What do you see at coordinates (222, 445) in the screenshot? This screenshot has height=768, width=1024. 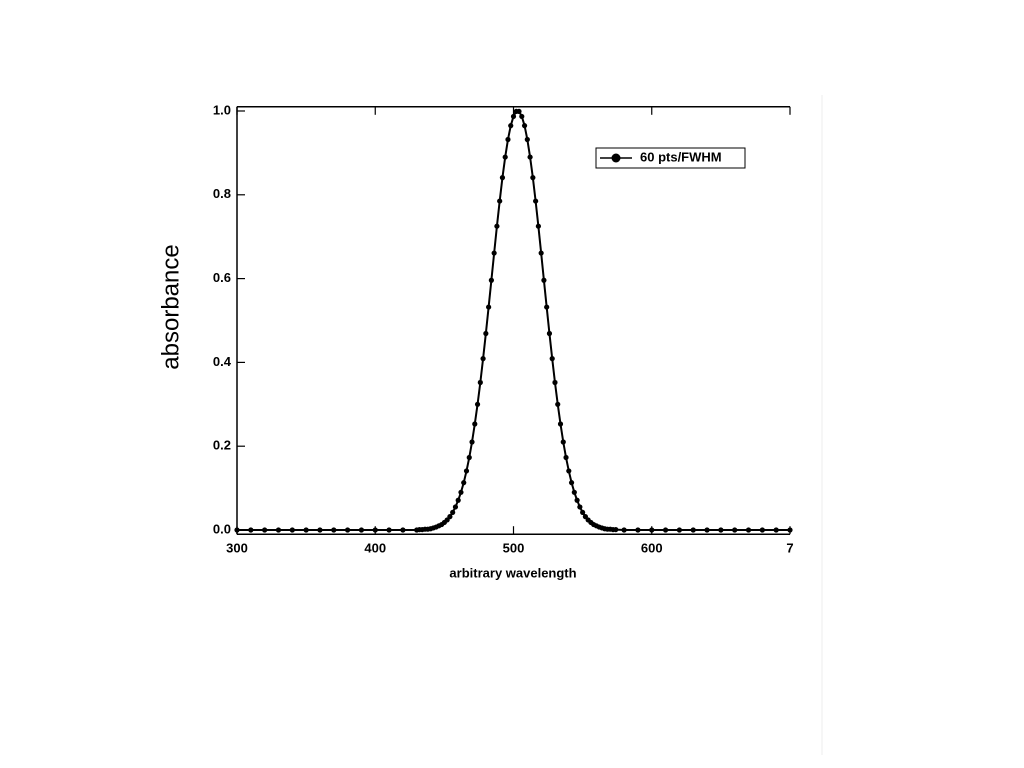 I see `y-tick-label: 0.2` at bounding box center [222, 445].